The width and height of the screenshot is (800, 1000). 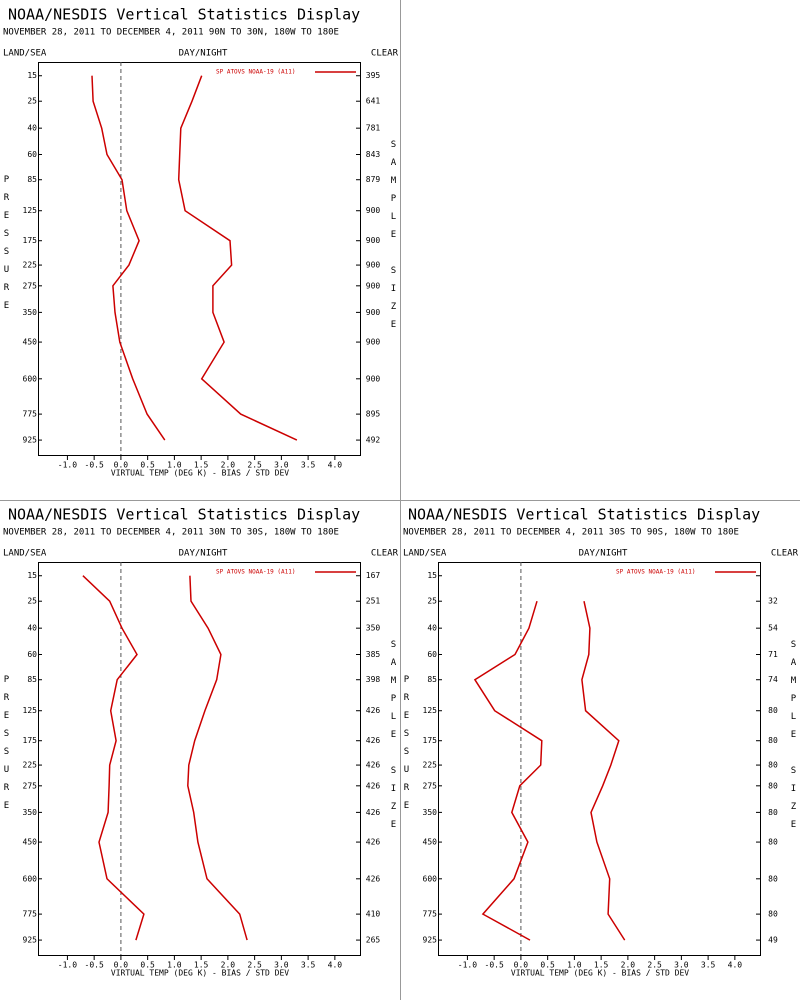 What do you see at coordinates (655, 572) in the screenshot?
I see `legend-label: SP ATOVS NOAA-19 (A11)` at bounding box center [655, 572].